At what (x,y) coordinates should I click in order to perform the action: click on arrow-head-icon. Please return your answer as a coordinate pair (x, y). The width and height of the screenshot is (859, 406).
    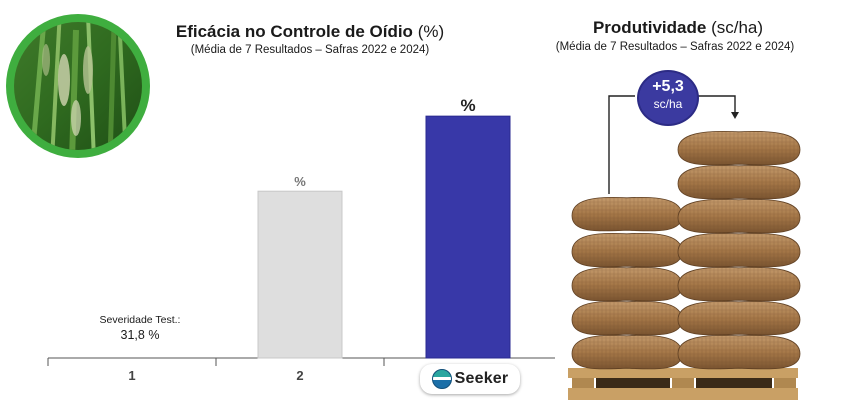
    Looking at the image, I should click on (735, 115).